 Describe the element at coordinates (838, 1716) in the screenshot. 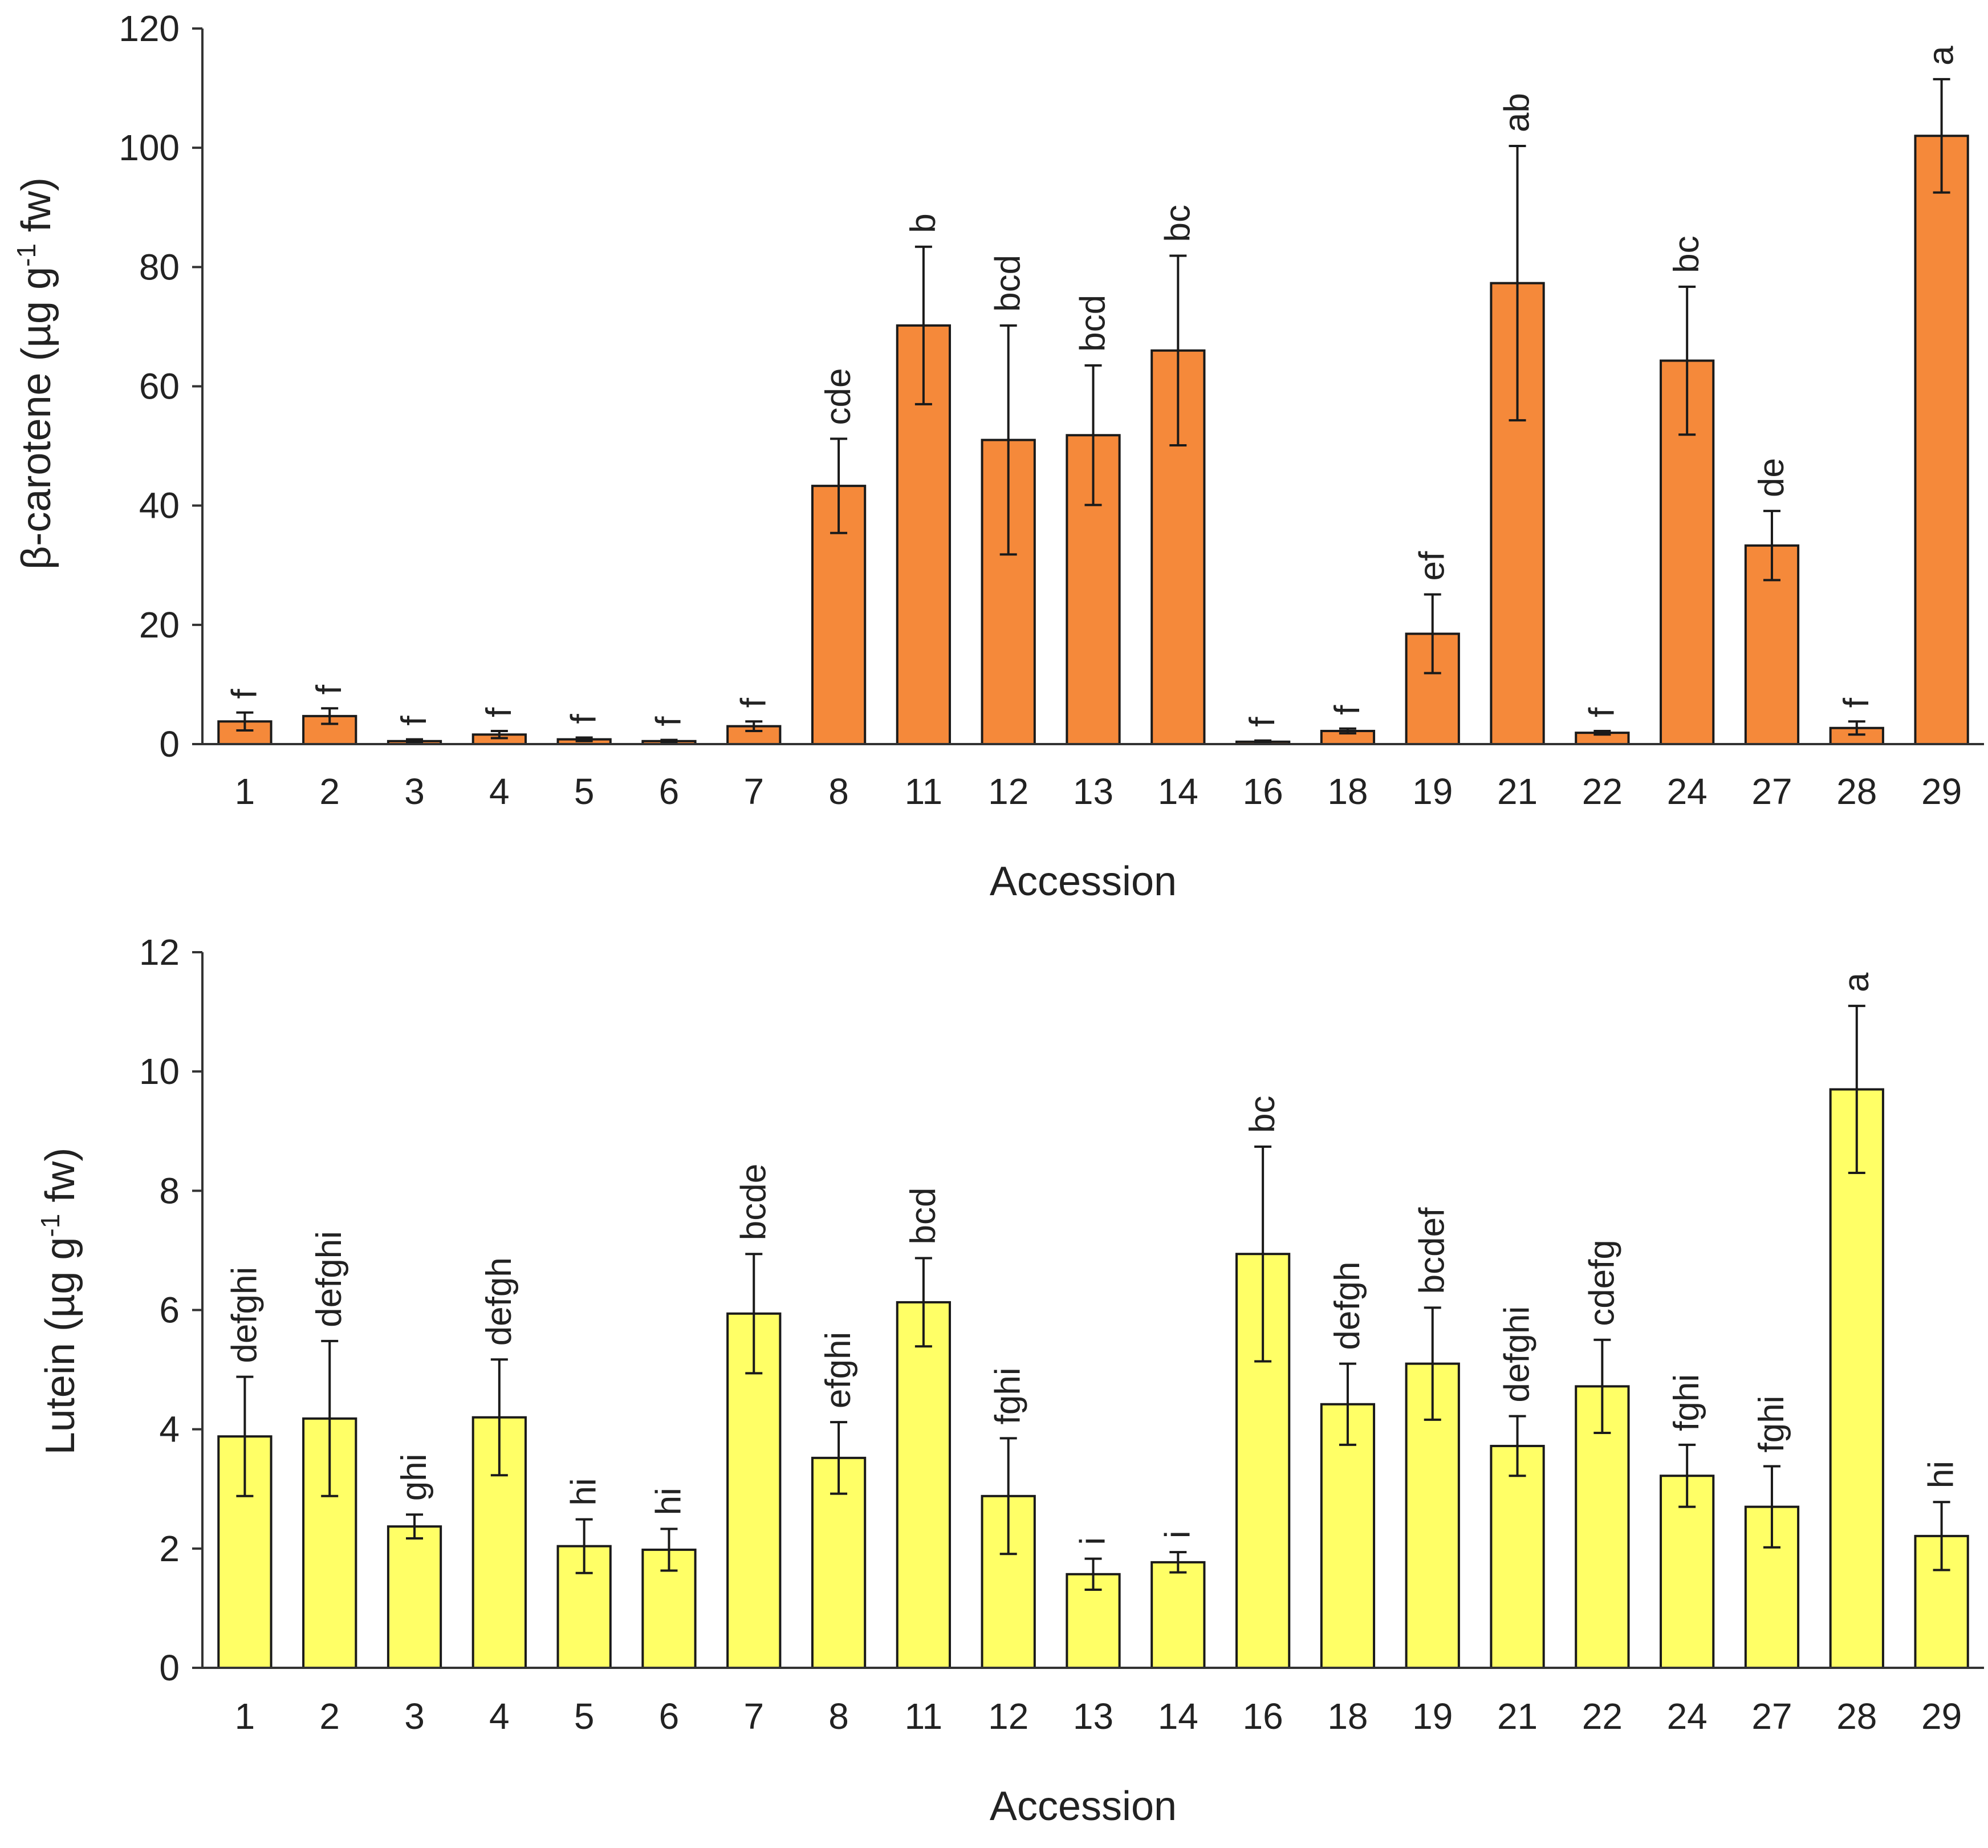

I see `lutein-x-tick-label: 8` at that location.